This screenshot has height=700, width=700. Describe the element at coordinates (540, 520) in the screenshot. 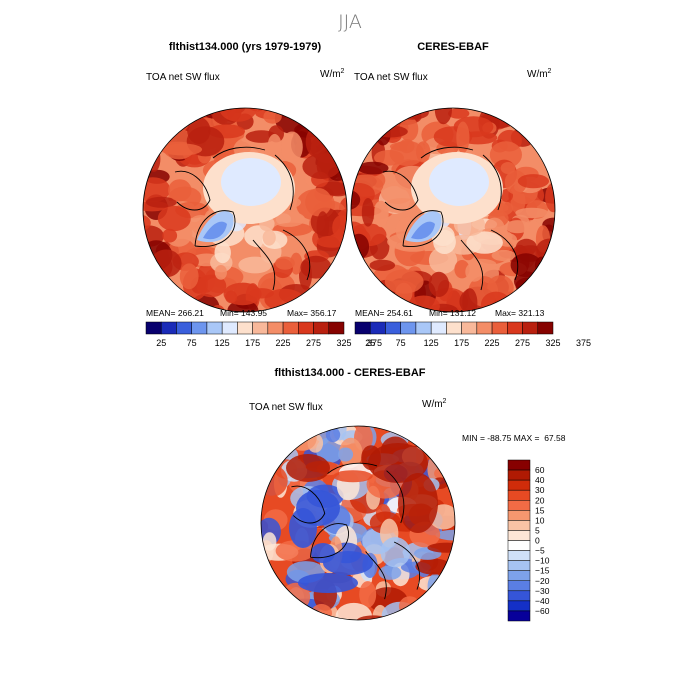

I see `colorbar-tick-label: 10` at that location.